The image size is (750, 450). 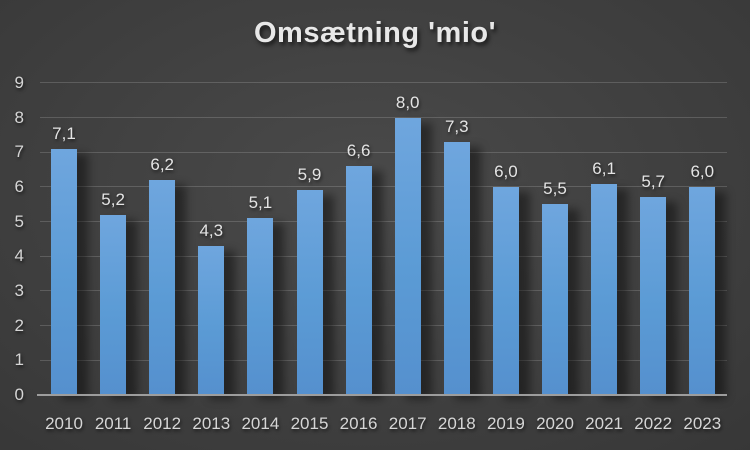 What do you see at coordinates (19, 152) in the screenshot?
I see `y-axis-tick-7: 7` at bounding box center [19, 152].